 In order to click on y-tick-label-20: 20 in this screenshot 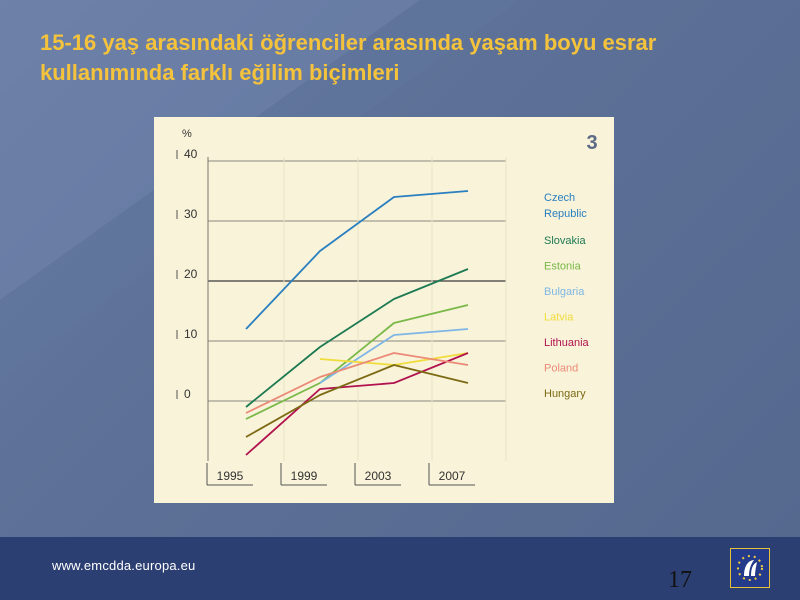, I will do `click(191, 274)`.